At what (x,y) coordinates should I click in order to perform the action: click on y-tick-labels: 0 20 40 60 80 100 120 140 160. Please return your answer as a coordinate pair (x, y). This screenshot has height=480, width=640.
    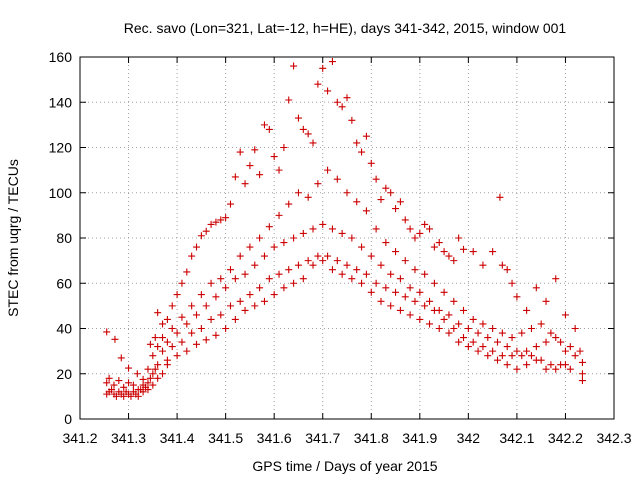
    Looking at the image, I should click on (61, 238).